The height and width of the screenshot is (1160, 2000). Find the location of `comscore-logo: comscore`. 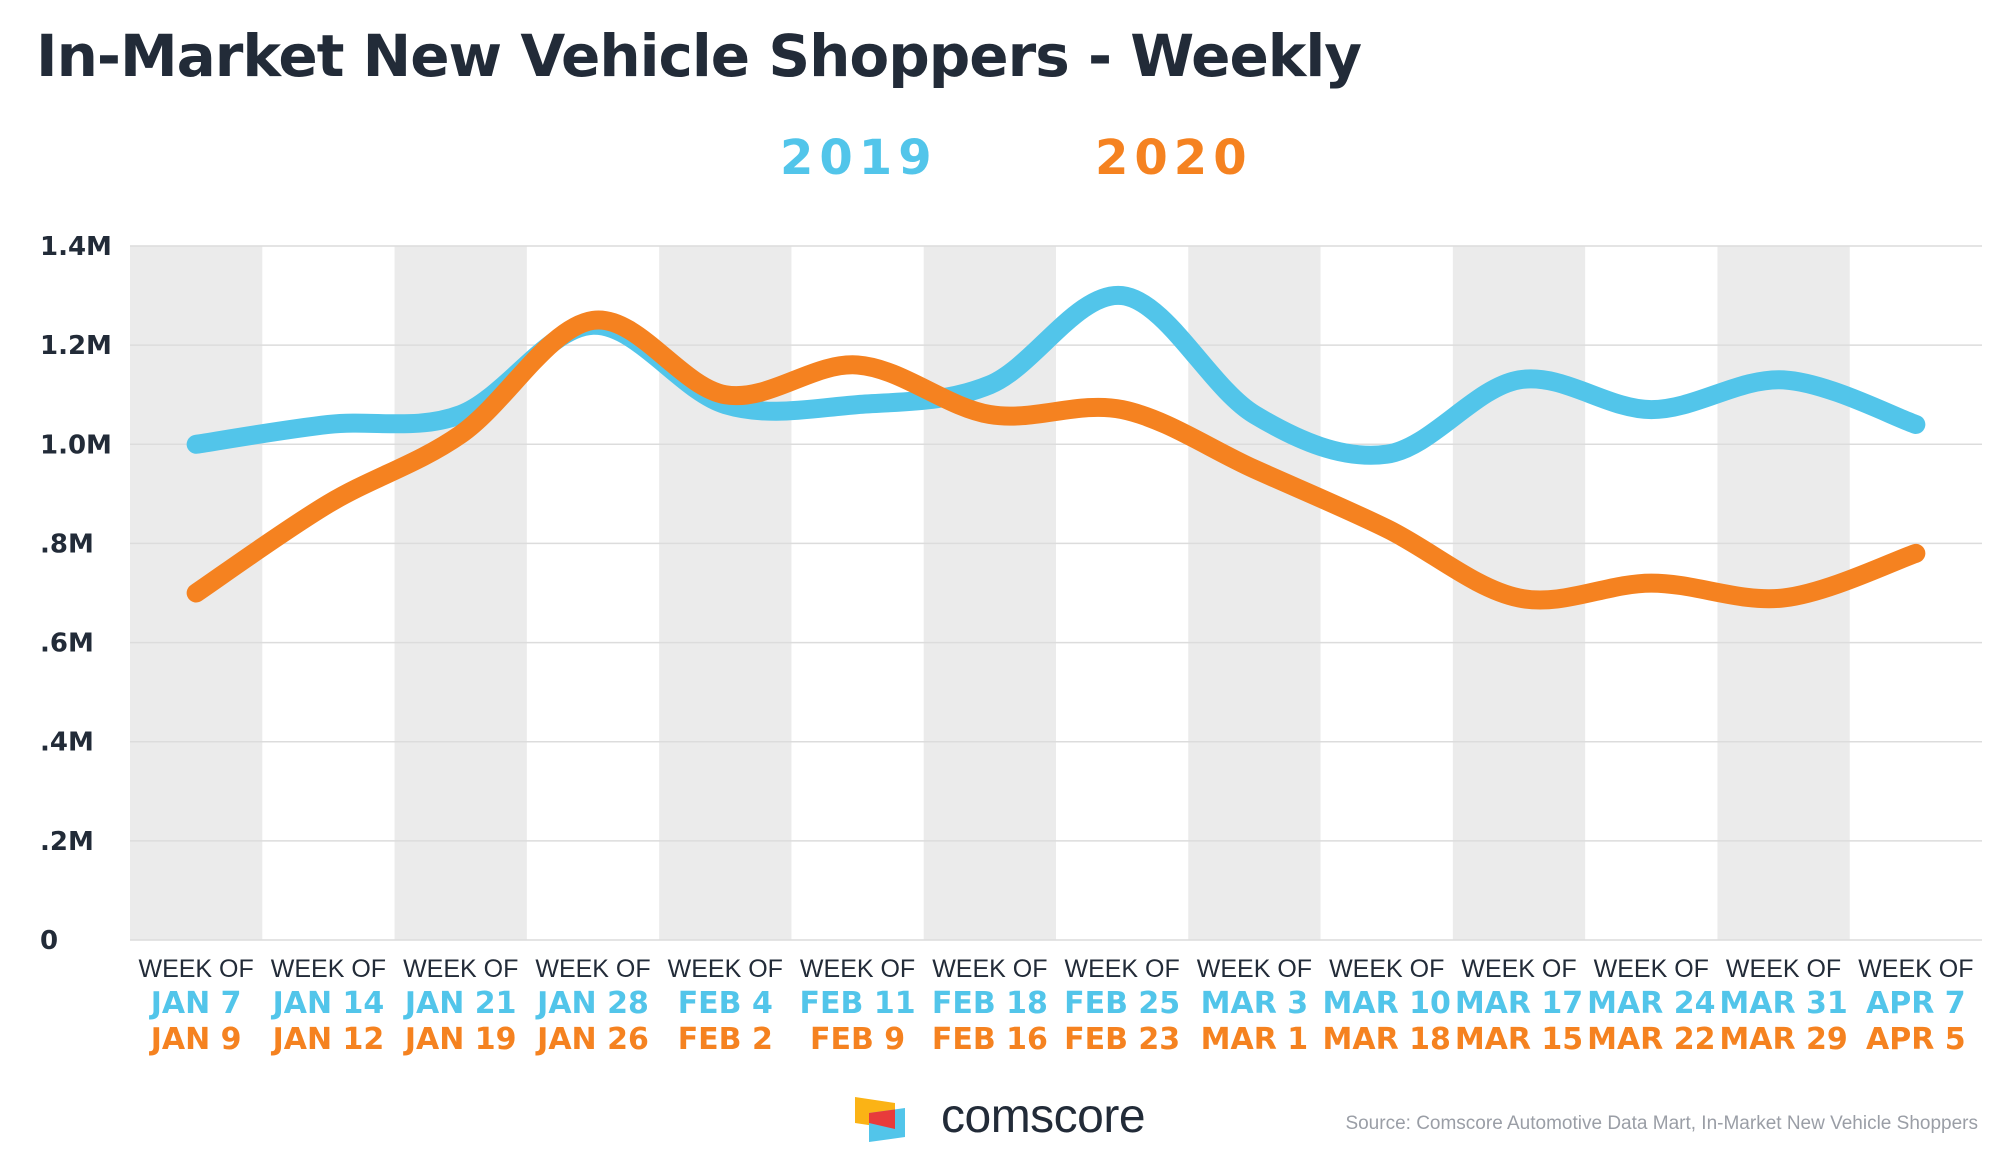

comscore-logo: comscore is located at coordinates (1020, 1117).